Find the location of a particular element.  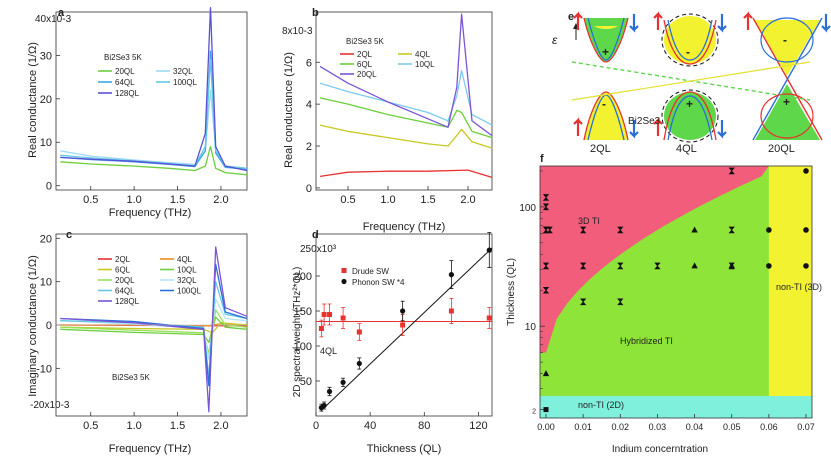

x-tick-label: 1.0 is located at coordinates (133, 200).